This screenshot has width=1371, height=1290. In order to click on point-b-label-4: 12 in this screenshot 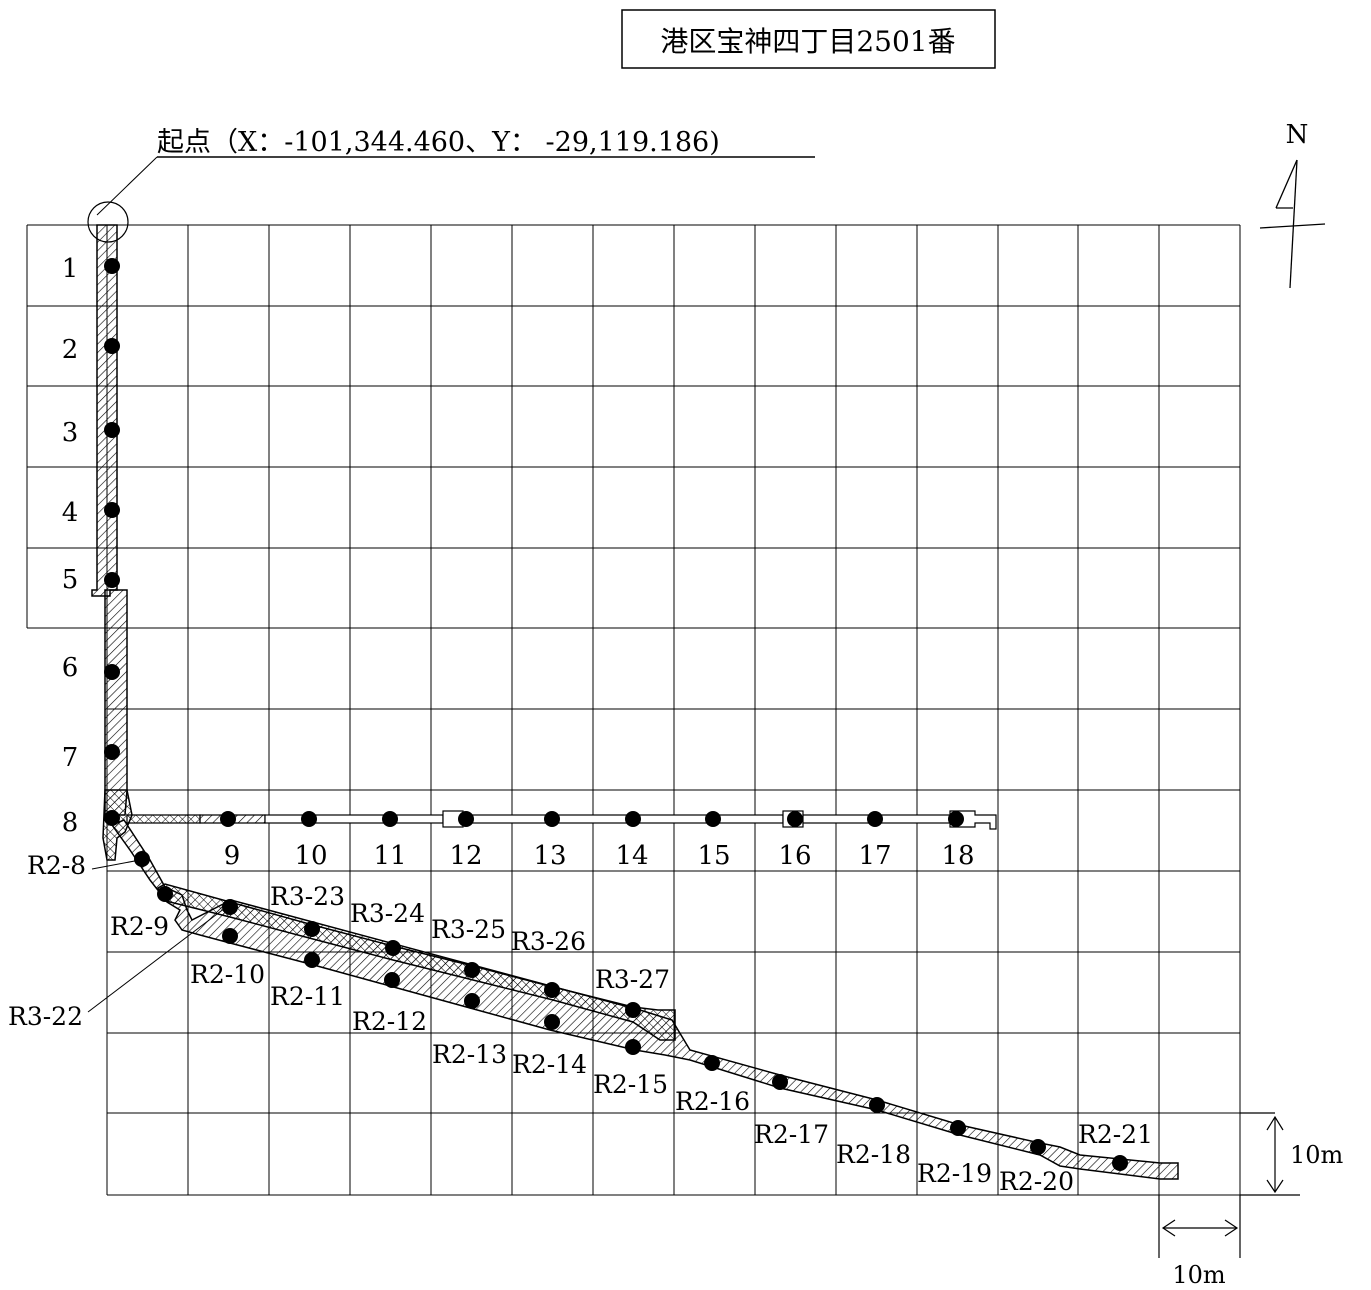, I will do `click(465, 856)`.